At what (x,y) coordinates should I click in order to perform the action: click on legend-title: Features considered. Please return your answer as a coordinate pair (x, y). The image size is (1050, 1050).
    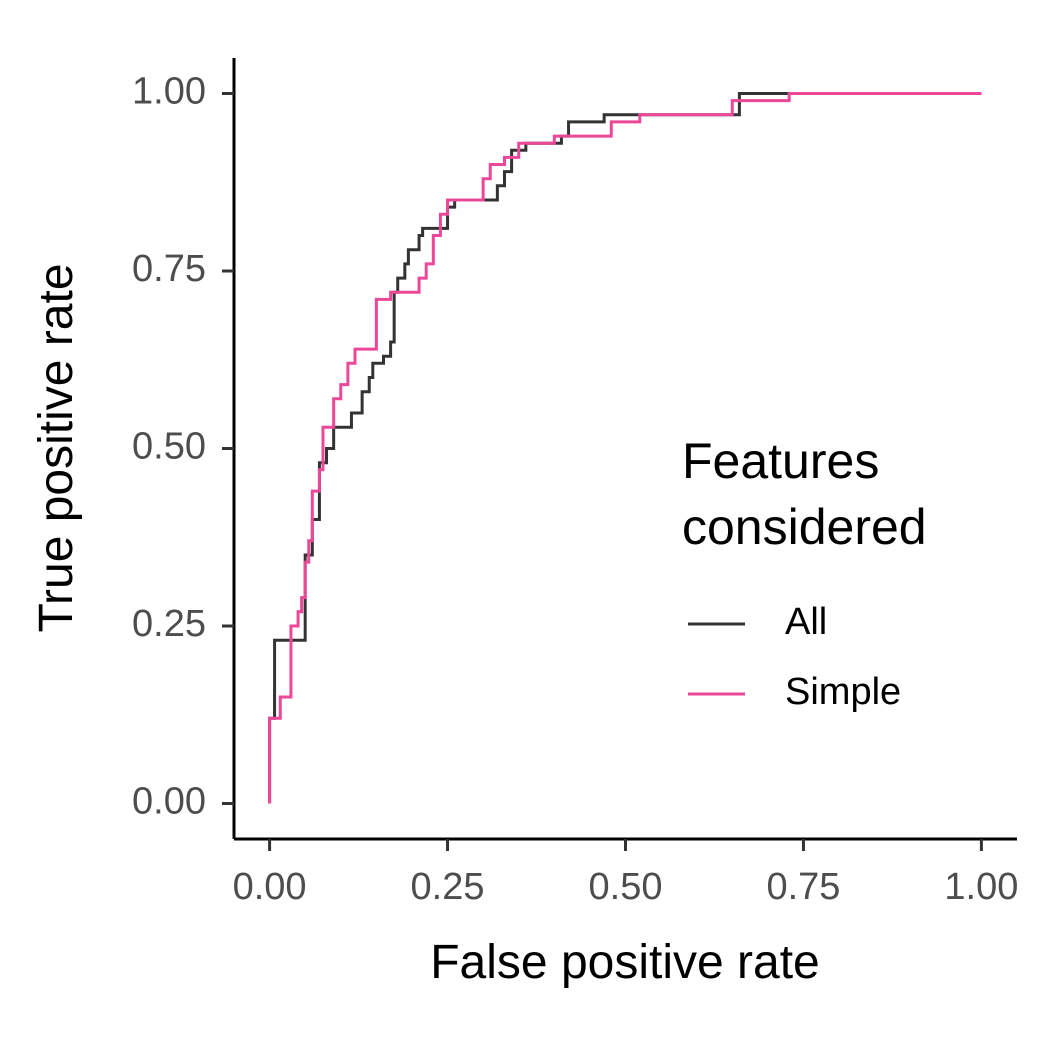
    Looking at the image, I should click on (804, 494).